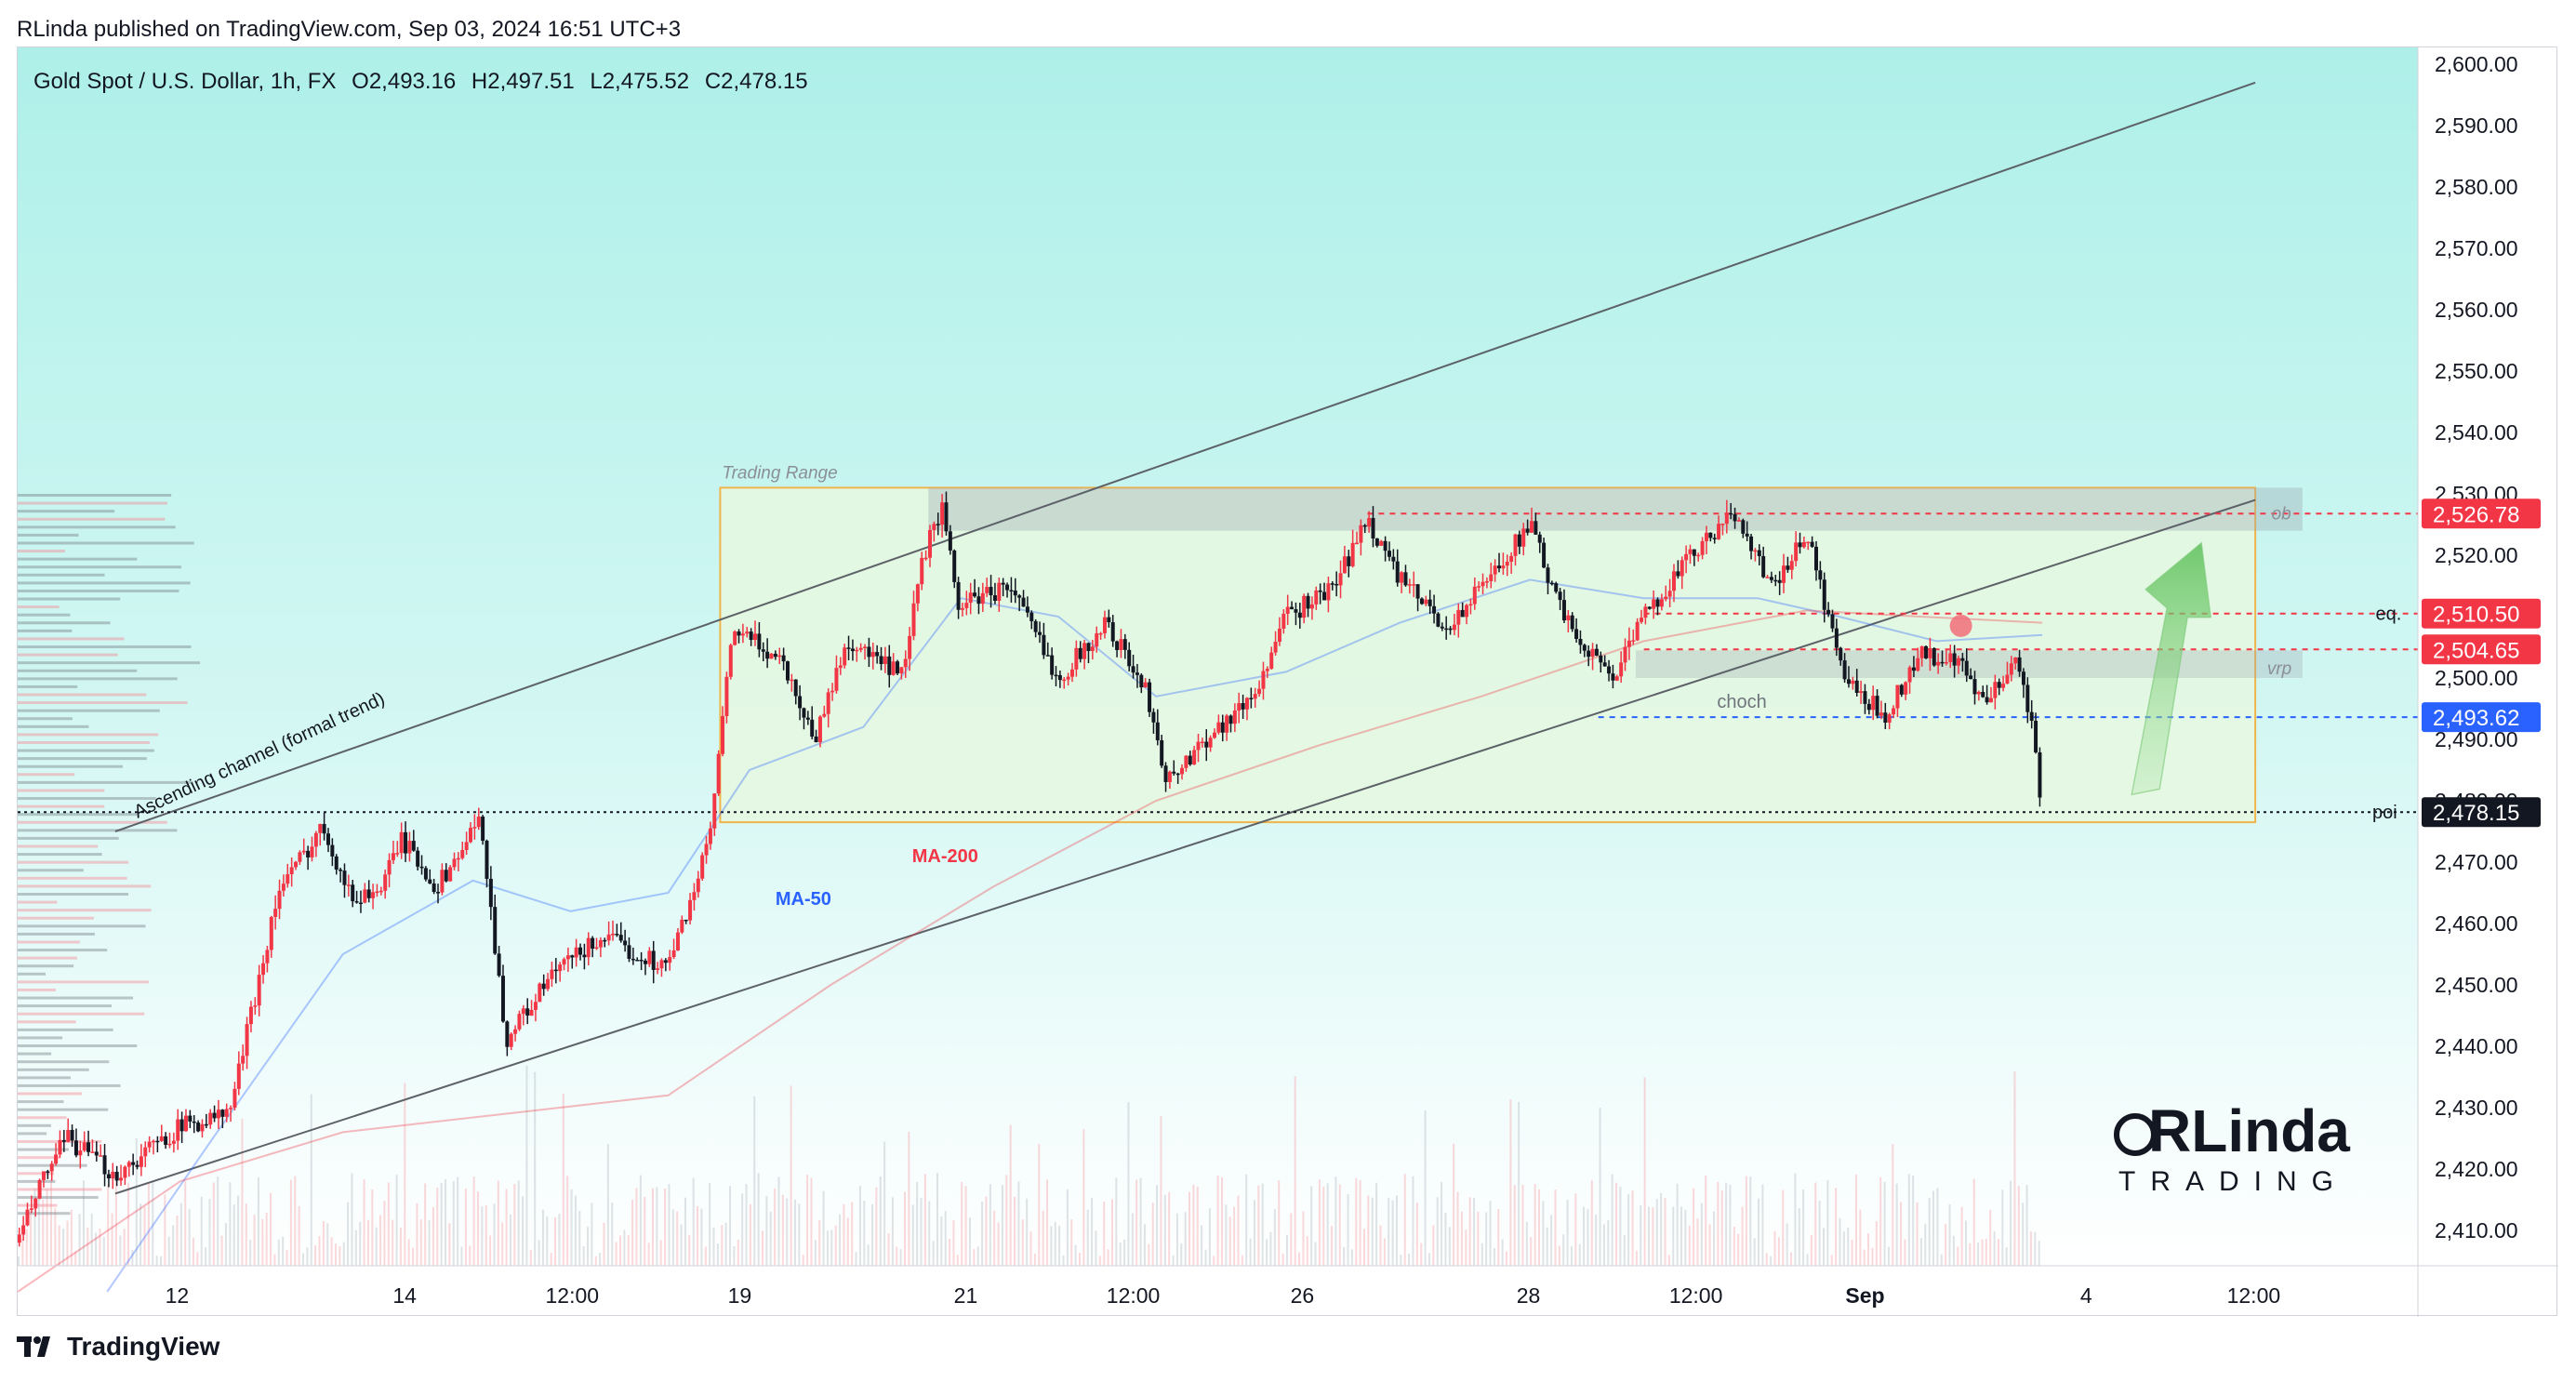  What do you see at coordinates (2476, 187) in the screenshot?
I see `price-tick-label: 2,580.00` at bounding box center [2476, 187].